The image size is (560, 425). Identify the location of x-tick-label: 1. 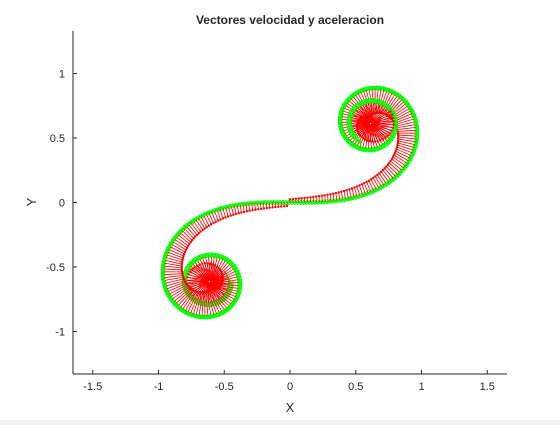
(421, 387).